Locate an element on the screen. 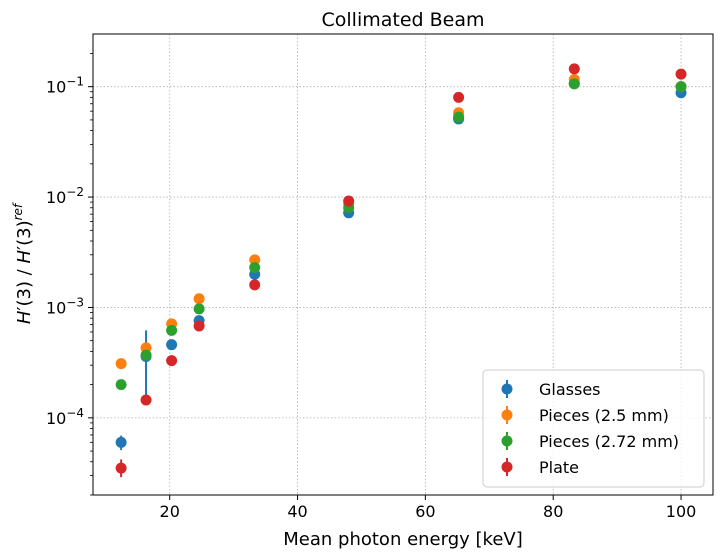 The height and width of the screenshot is (558, 723). legend-label: Plate is located at coordinates (559, 467).